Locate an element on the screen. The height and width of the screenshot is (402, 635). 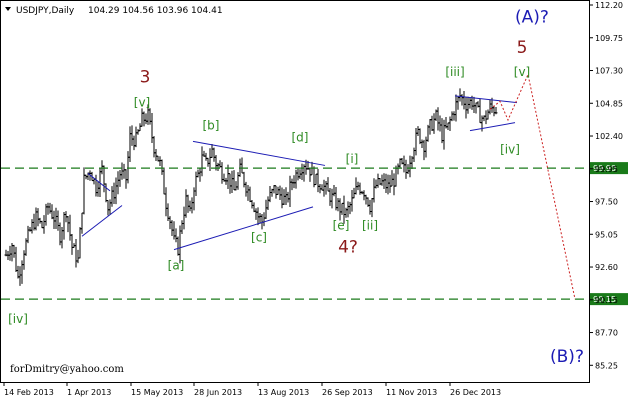
y-tick-label: 87.70 is located at coordinates (606, 333).